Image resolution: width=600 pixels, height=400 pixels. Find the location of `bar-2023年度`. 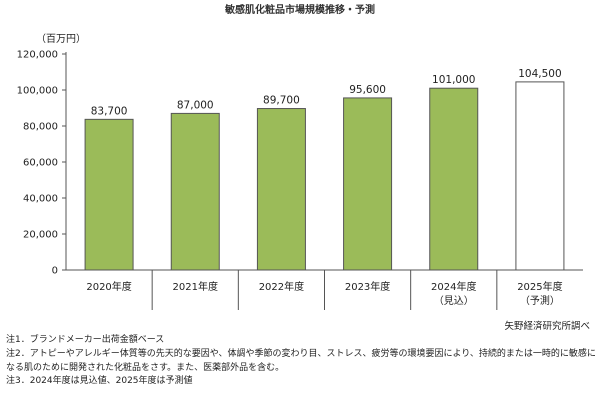

bar-2023年度 is located at coordinates (368, 184).